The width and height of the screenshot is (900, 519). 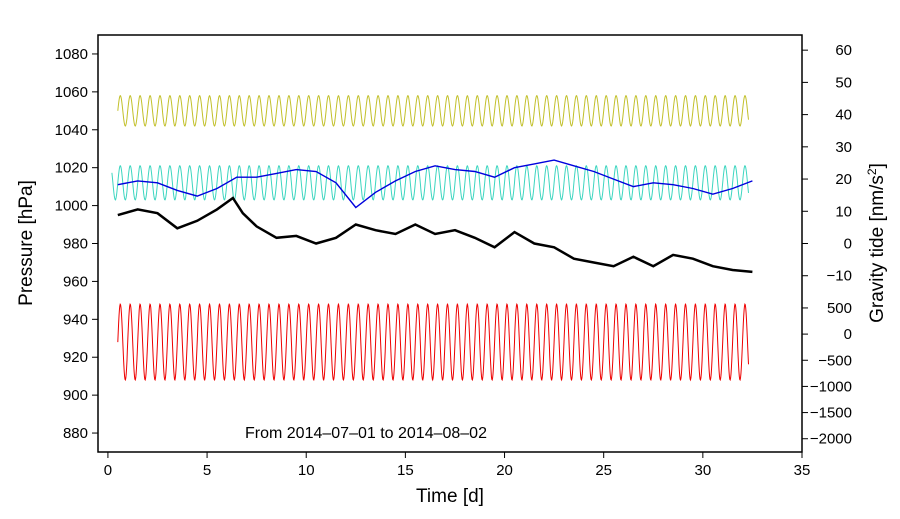 I want to click on y-right-lower-tick-label--2000: −2000, so click(x=831, y=439).